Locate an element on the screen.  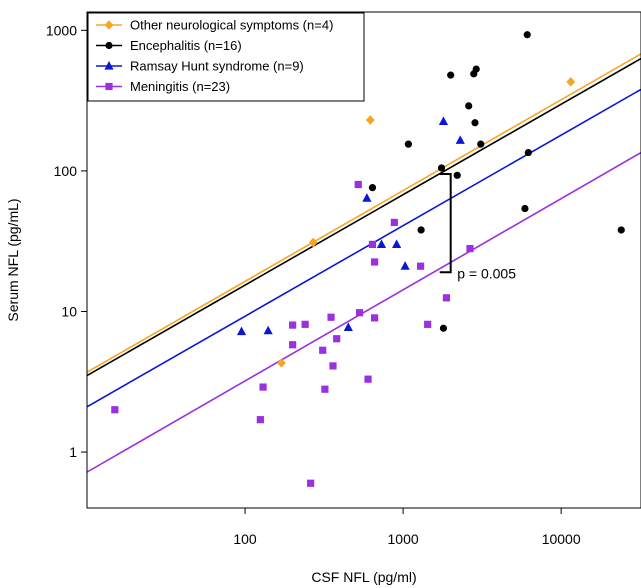
legend-label: Ramsay Hunt syndrome (n=9) is located at coordinates (217, 66).